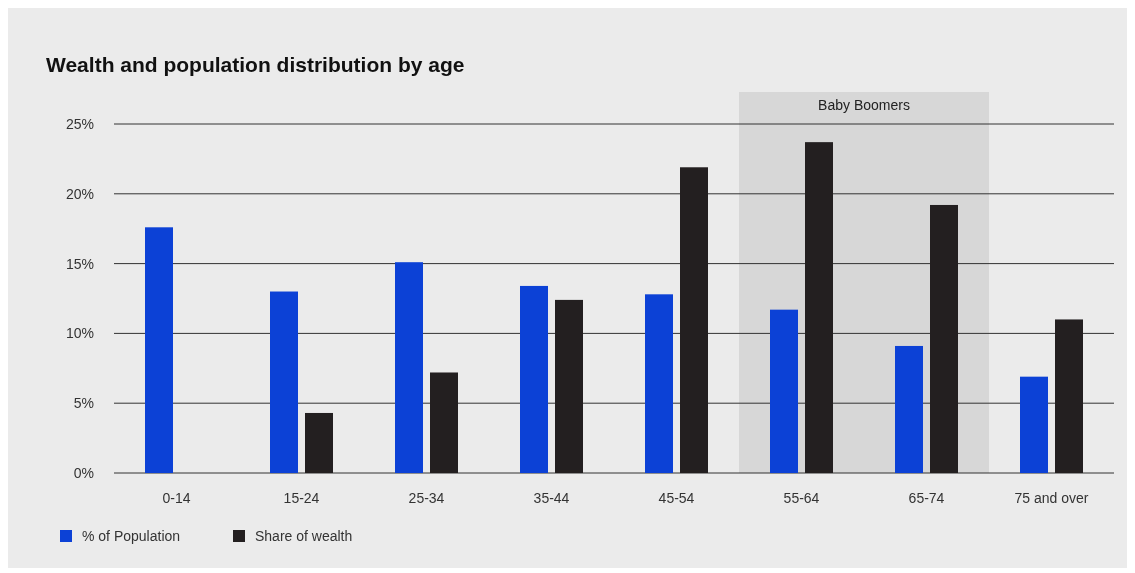  Describe the element at coordinates (255, 64) in the screenshot. I see `chart-title: Wealth and population distribution by age` at that location.